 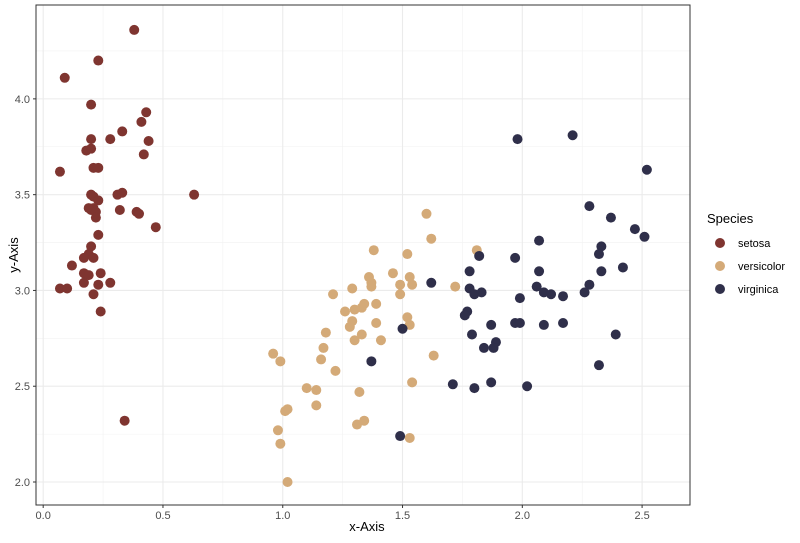 What do you see at coordinates (720, 266) in the screenshot?
I see `legend-key-versicolor` at bounding box center [720, 266].